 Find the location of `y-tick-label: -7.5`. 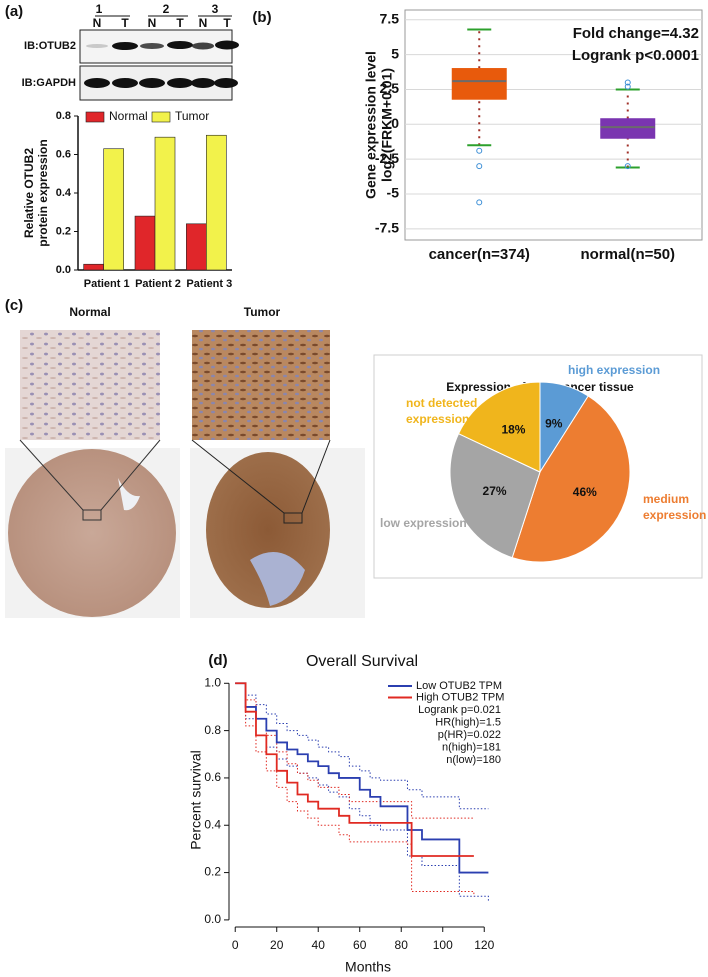

y-tick-label: -7.5 is located at coordinates (387, 228).